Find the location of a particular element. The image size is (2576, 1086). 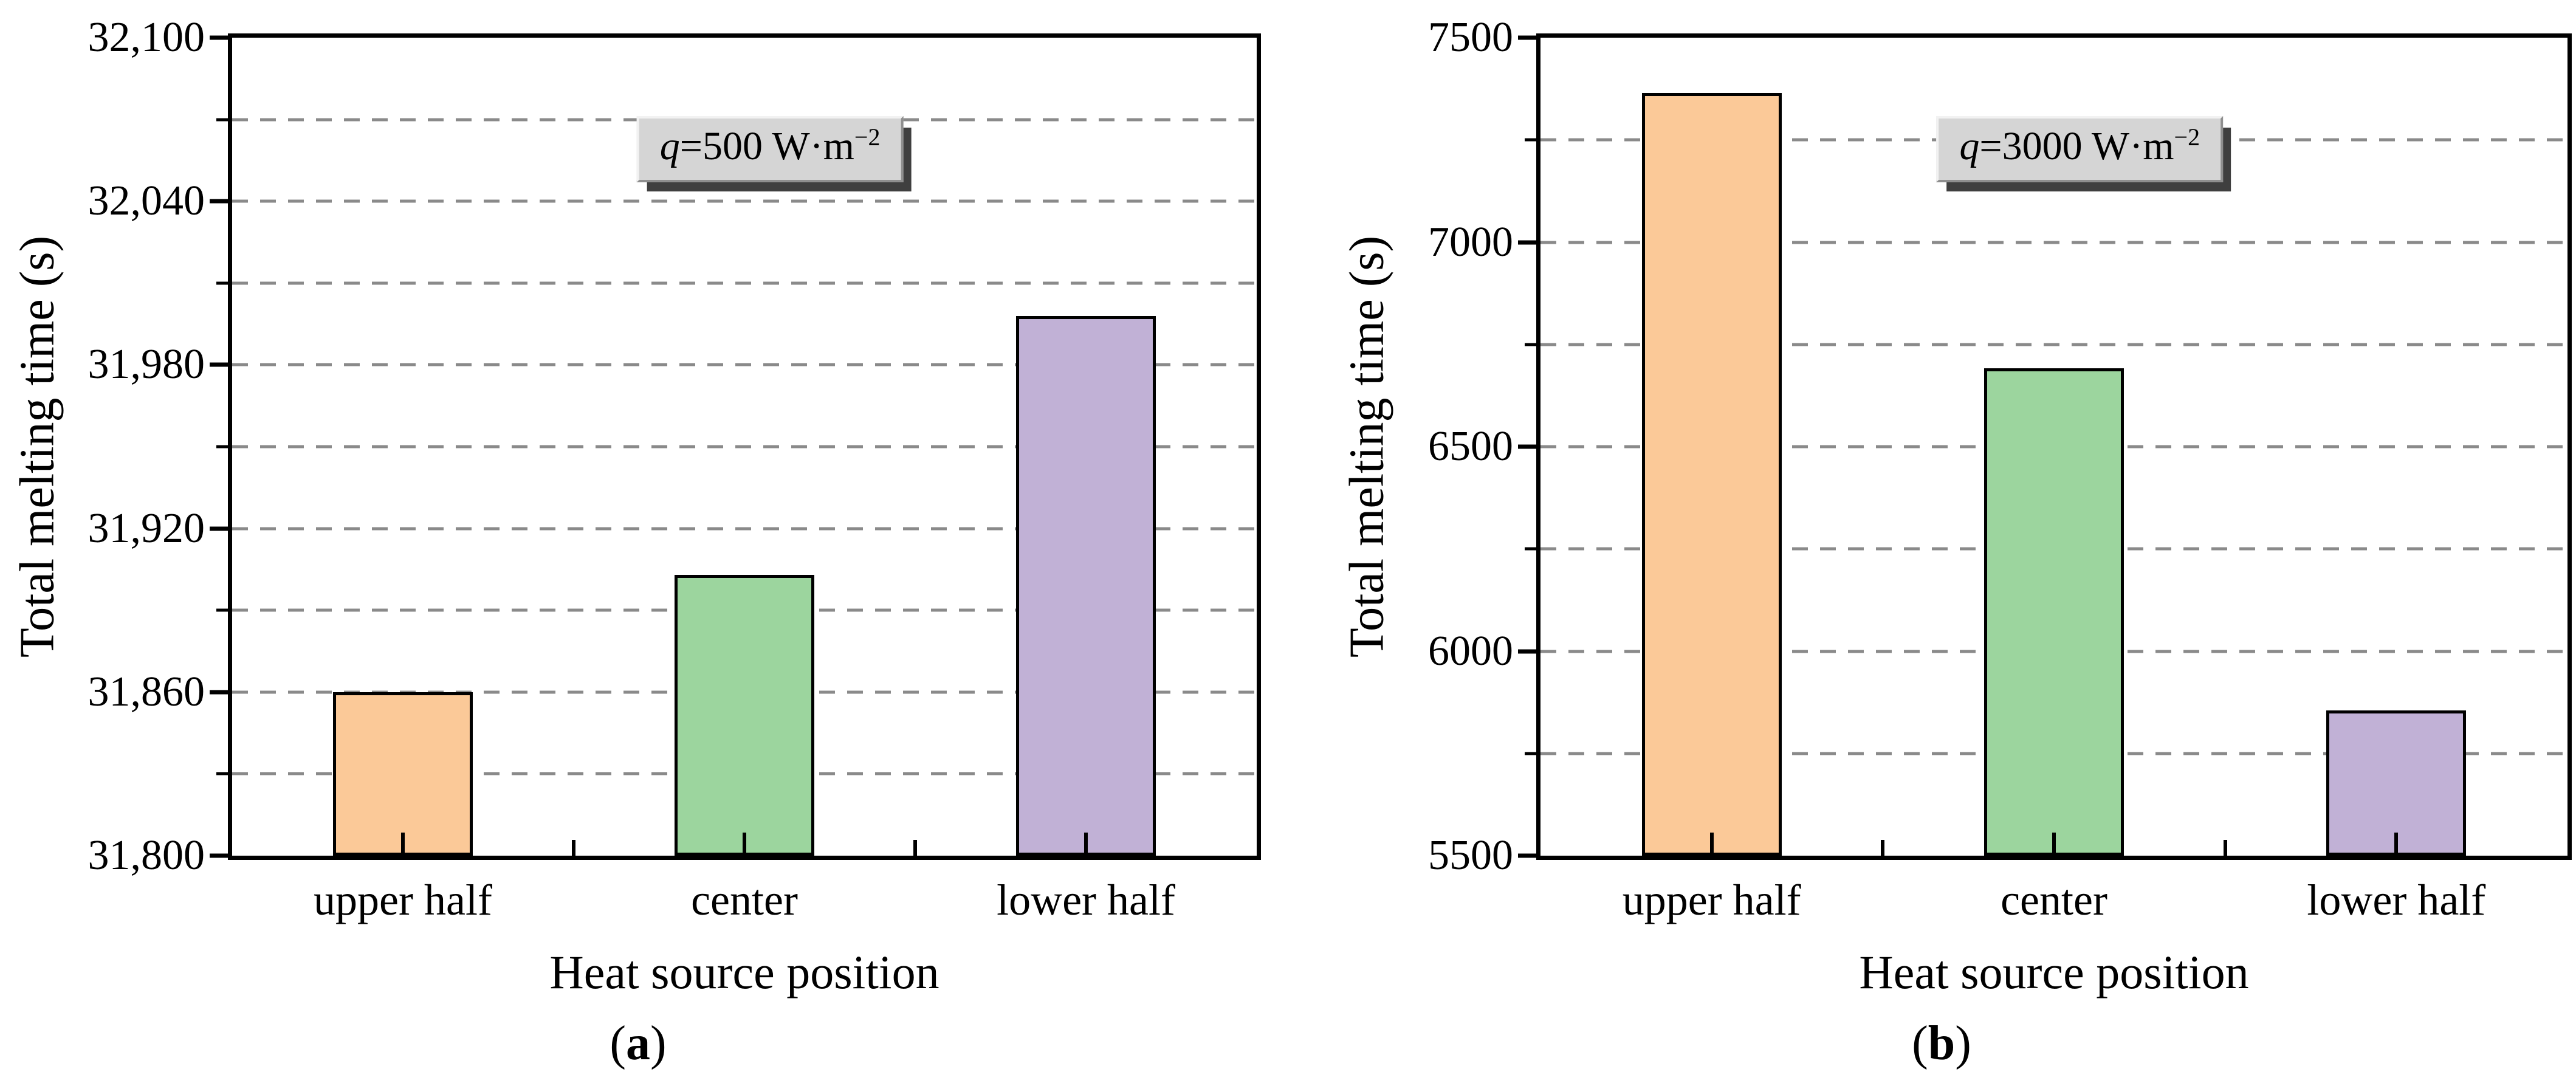

panel-caption-a: (a) is located at coordinates (638, 1044).